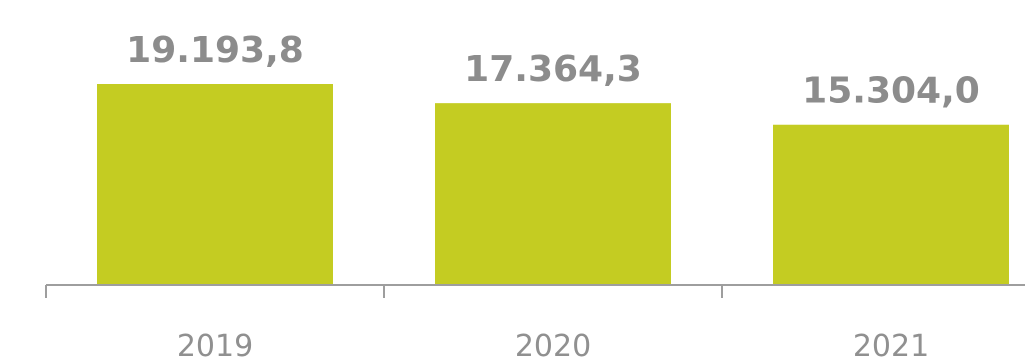  Describe the element at coordinates (215, 184) in the screenshot. I see `bar-2019` at that location.